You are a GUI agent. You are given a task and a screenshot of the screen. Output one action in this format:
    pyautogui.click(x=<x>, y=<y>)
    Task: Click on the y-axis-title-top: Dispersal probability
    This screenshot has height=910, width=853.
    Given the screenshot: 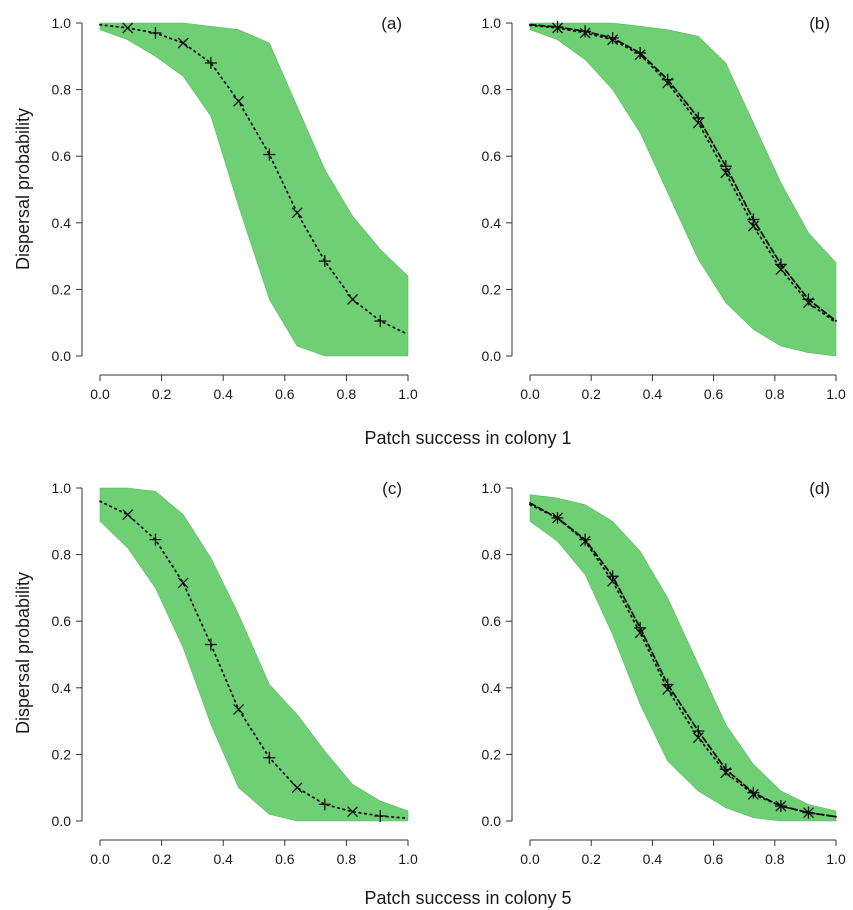 What is the action you would take?
    pyautogui.click(x=23, y=189)
    